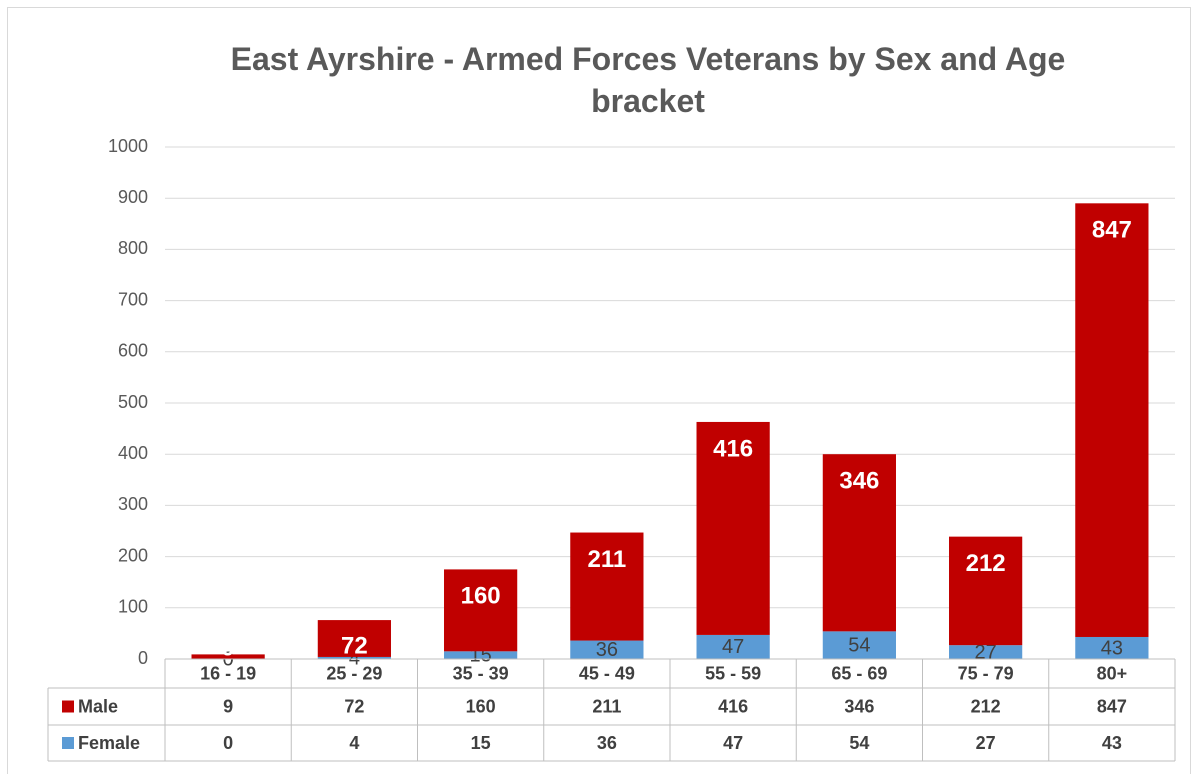 The width and height of the screenshot is (1197, 774). What do you see at coordinates (481, 596) in the screenshot?
I see `data-label: 160` at bounding box center [481, 596].